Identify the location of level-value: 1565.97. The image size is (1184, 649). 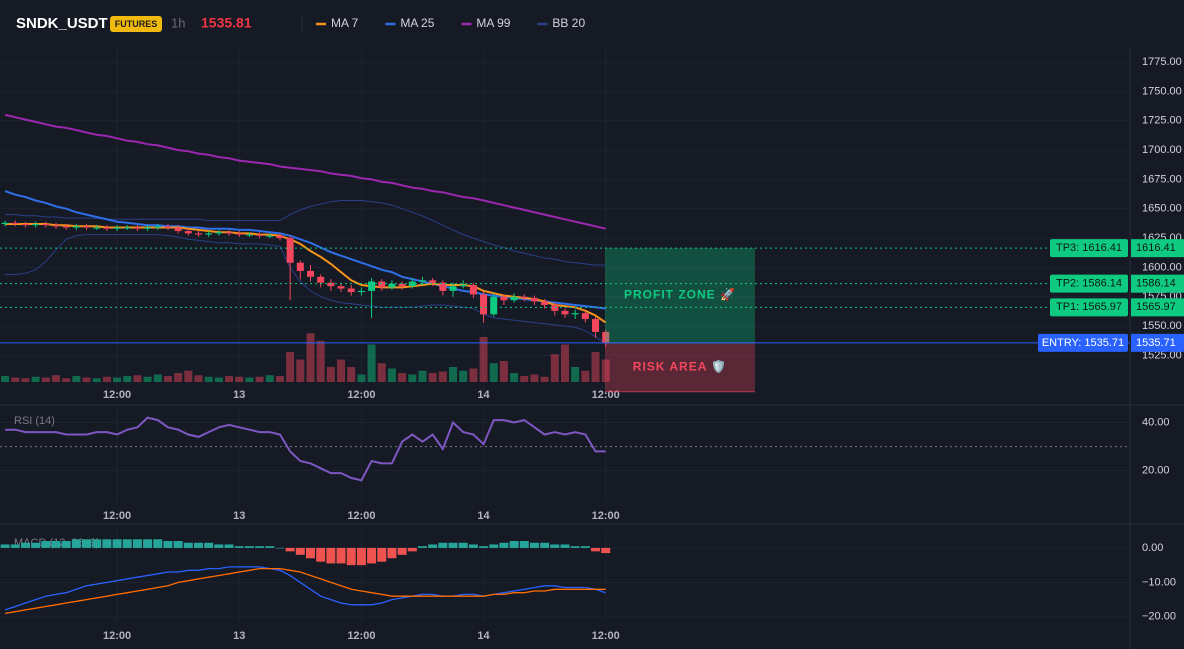
(1156, 307).